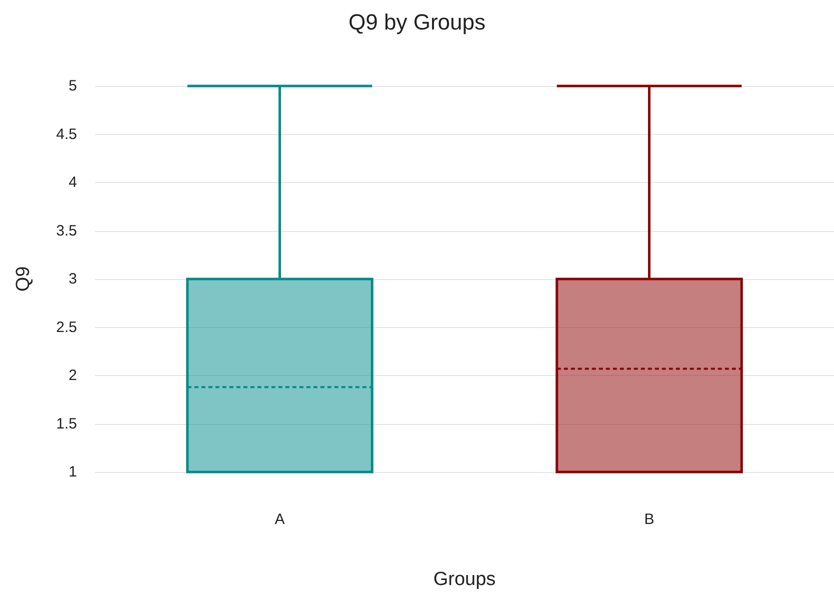 The height and width of the screenshot is (594, 834). I want to click on chart-title: Q9 by Groups, so click(417, 22).